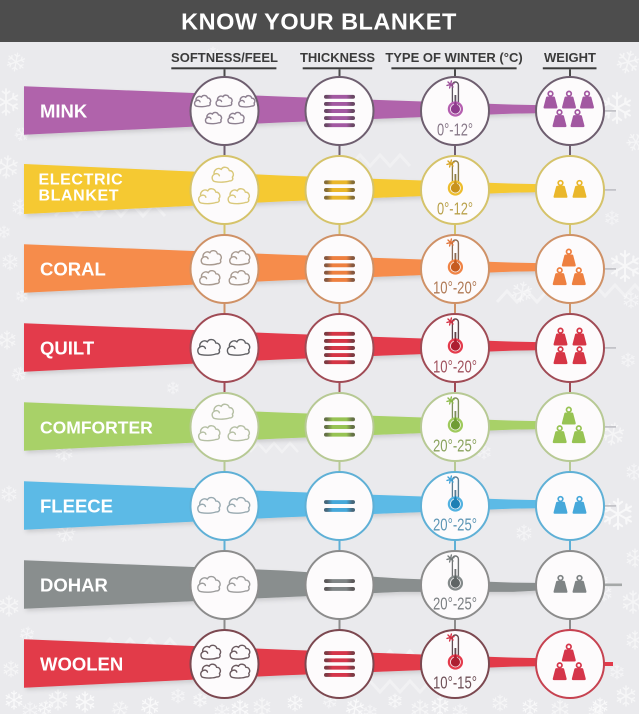 This screenshot has height=719, width=639. I want to click on svg-text: COMFORTER, so click(96, 428).